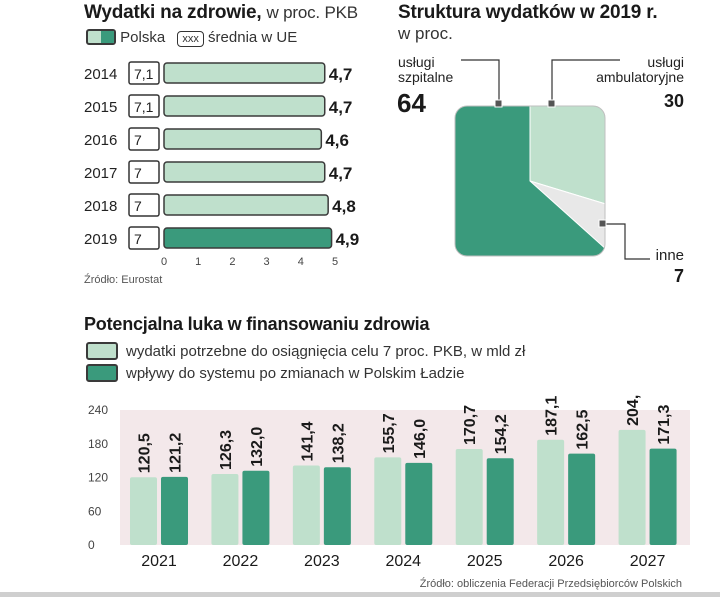 Image resolution: width=720 pixels, height=597 pixels. I want to click on y-tick: 0, so click(91, 545).